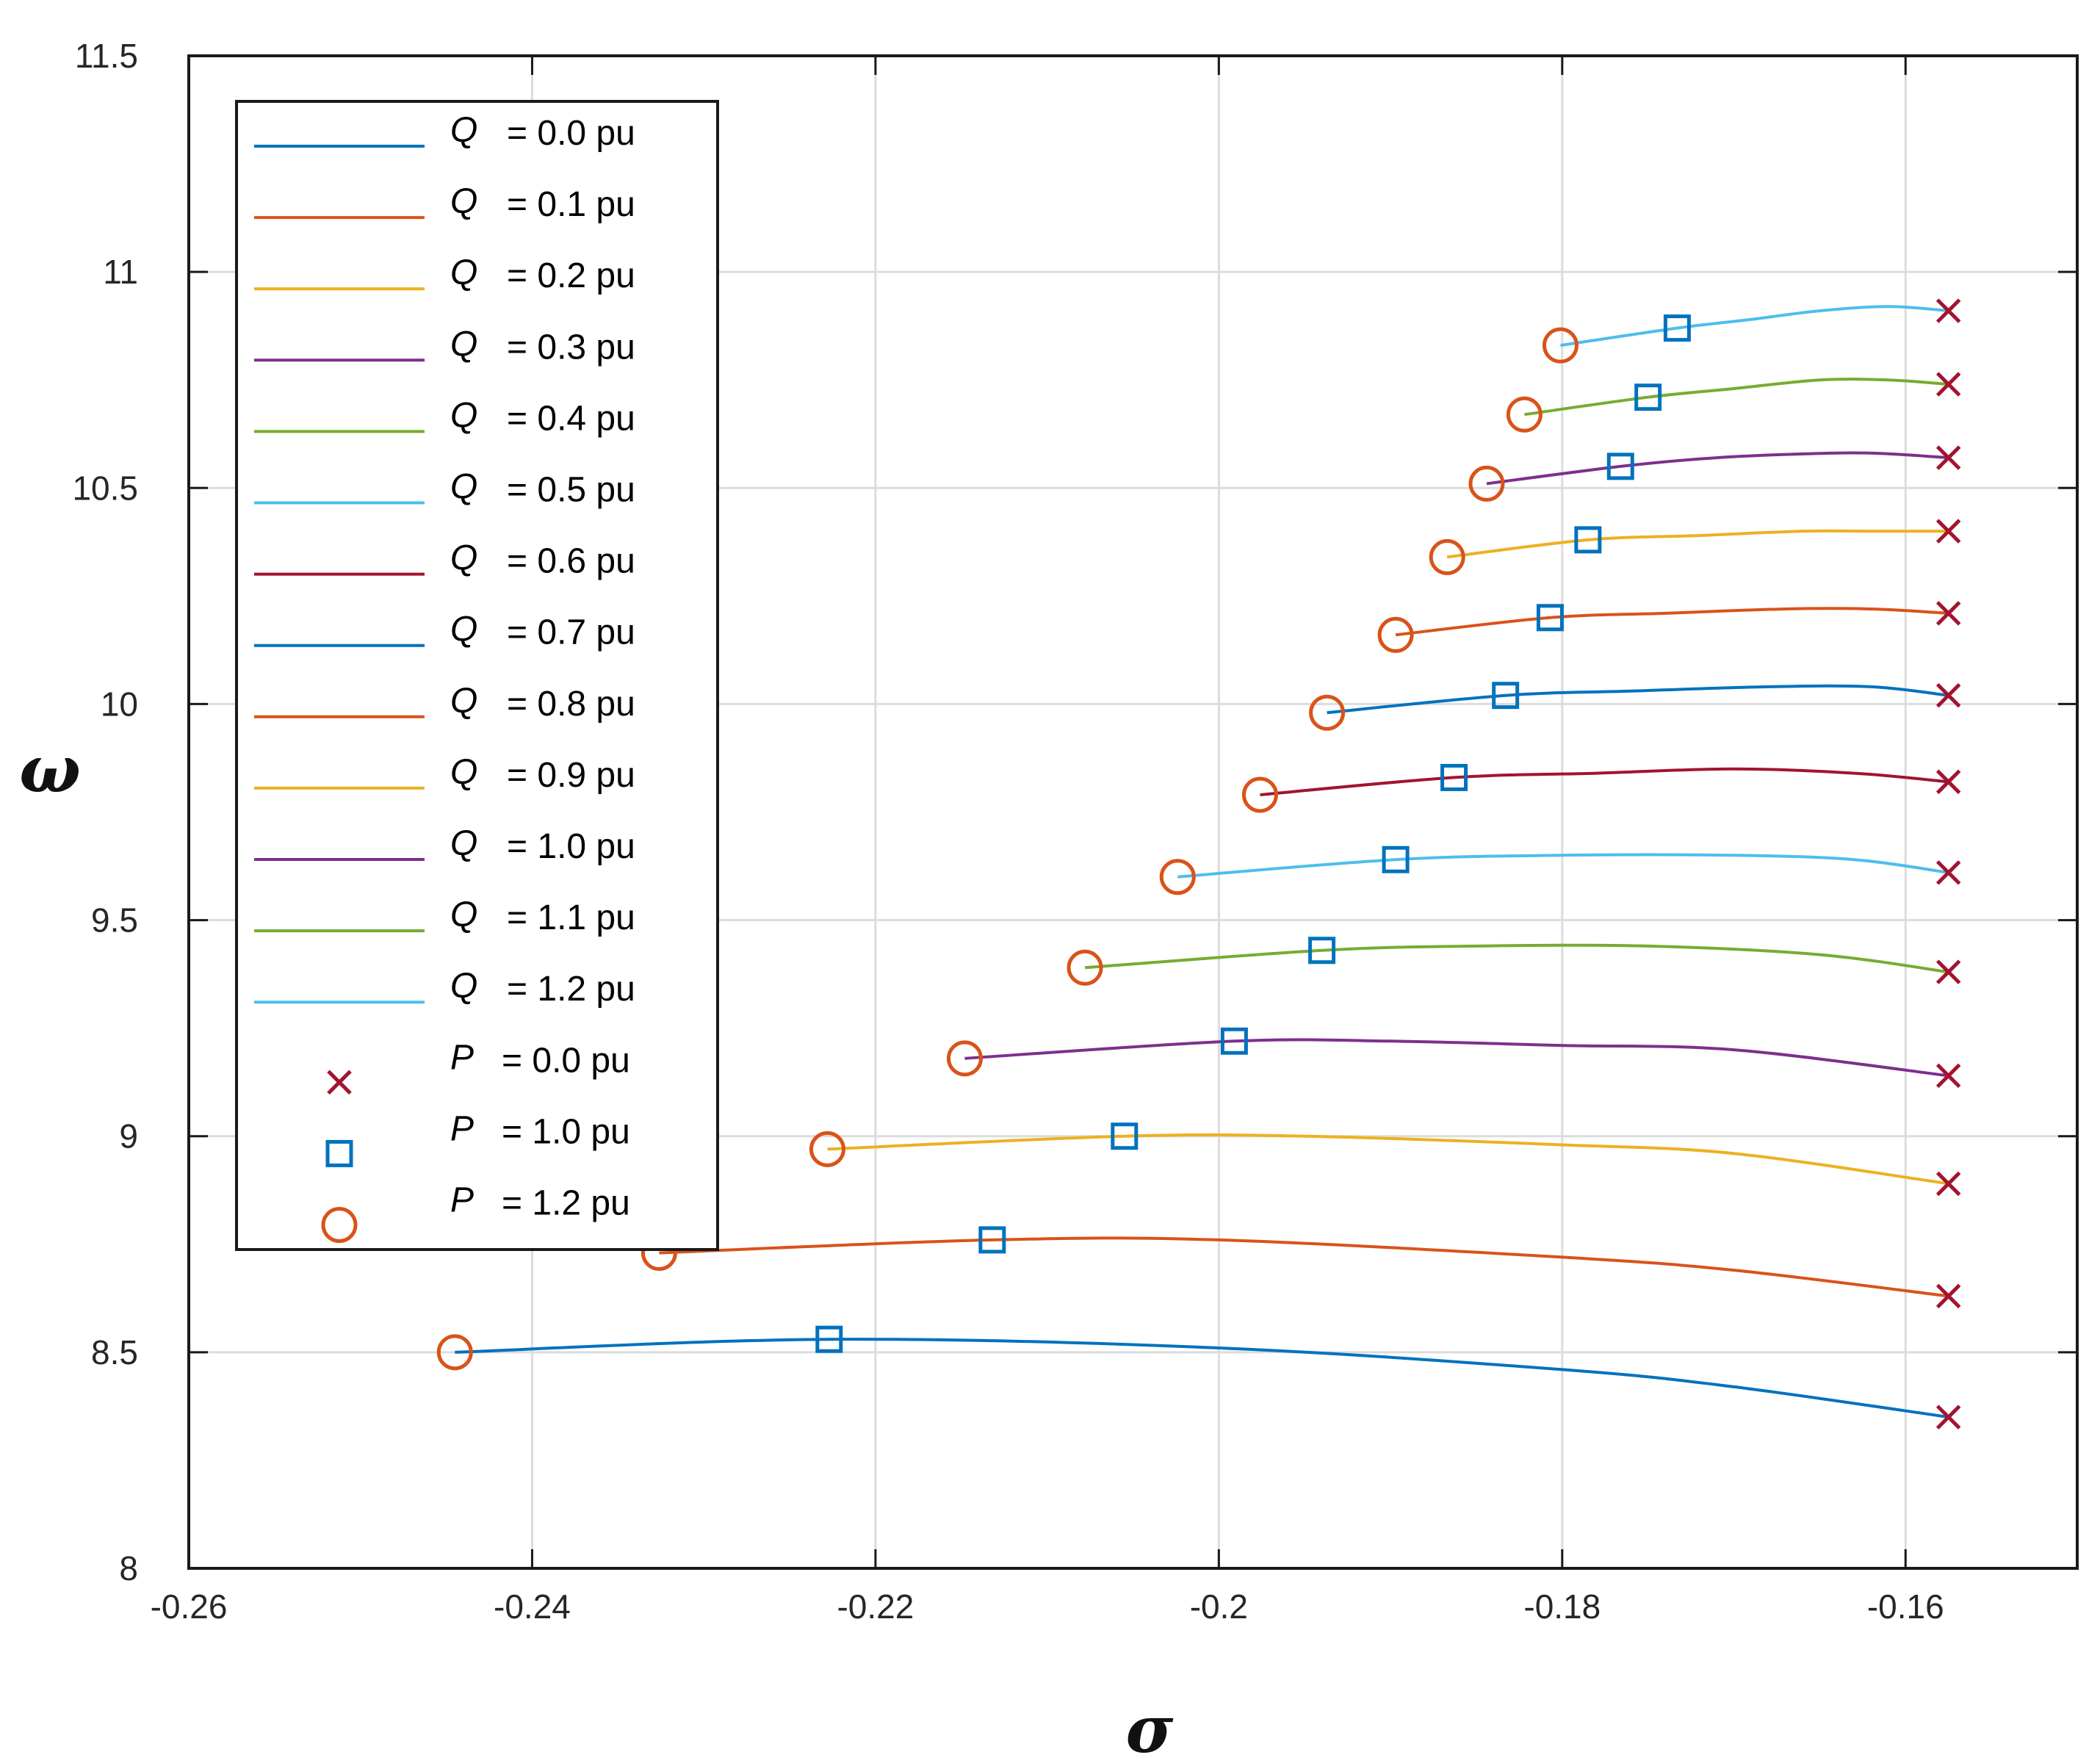  I want to click on legend-swatch-circle, so click(339, 1225).